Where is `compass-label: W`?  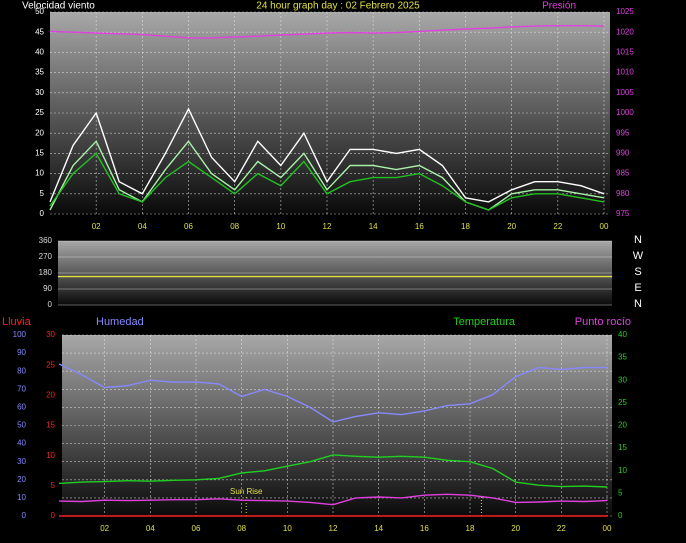
compass-label: W is located at coordinates (638, 256).